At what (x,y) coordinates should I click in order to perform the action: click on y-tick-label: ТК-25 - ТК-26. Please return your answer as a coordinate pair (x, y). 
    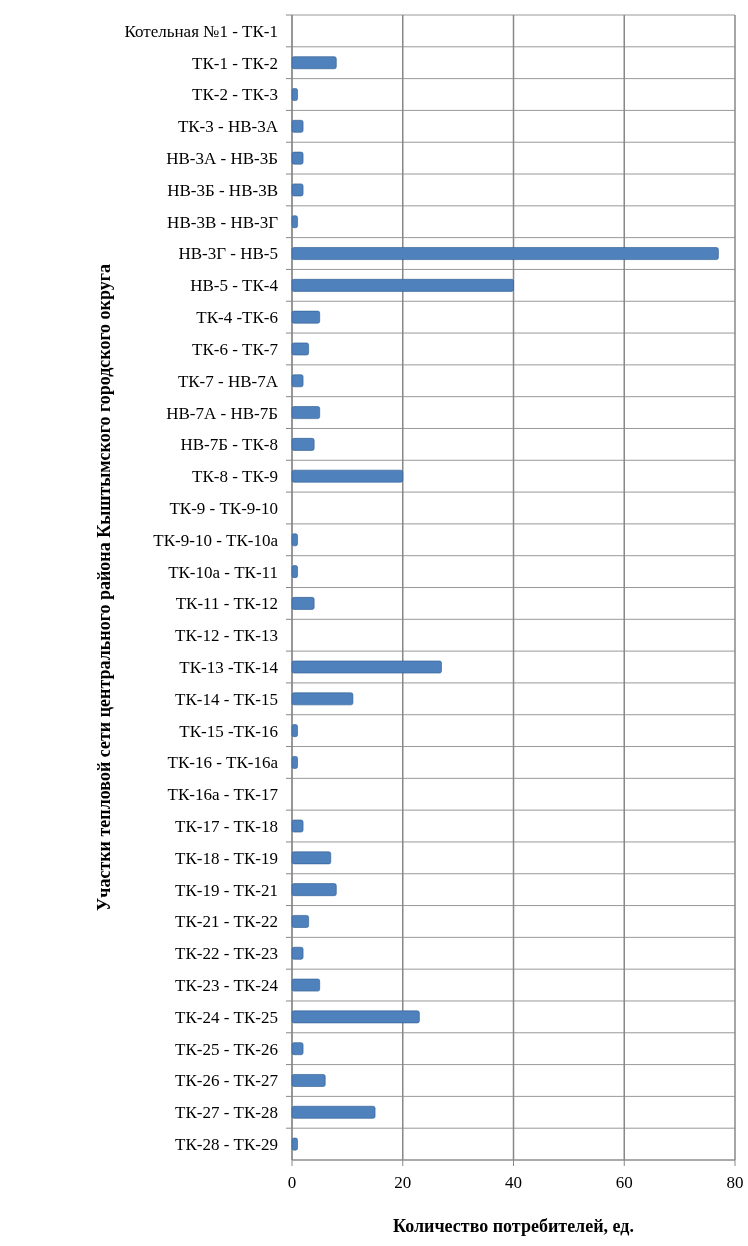
    Looking at the image, I should click on (226, 1049).